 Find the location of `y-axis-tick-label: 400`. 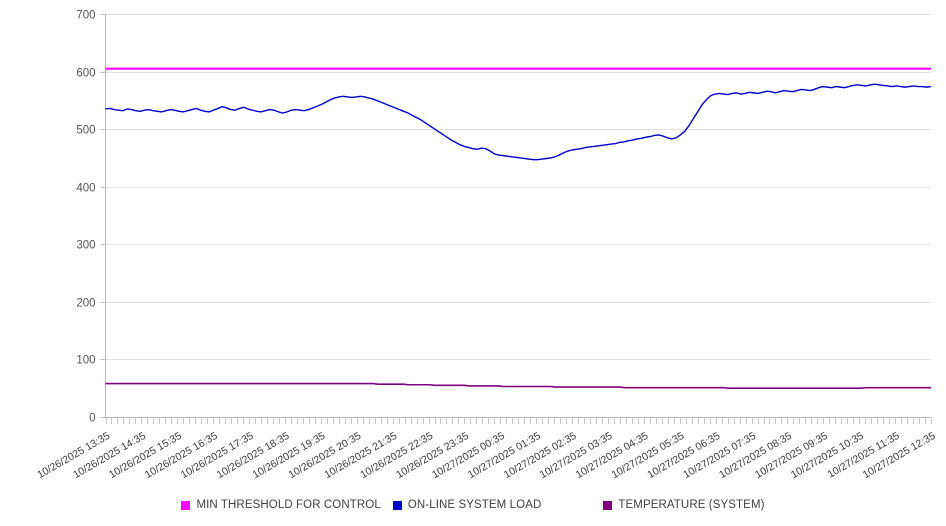

y-axis-tick-label: 400 is located at coordinates (85, 189).